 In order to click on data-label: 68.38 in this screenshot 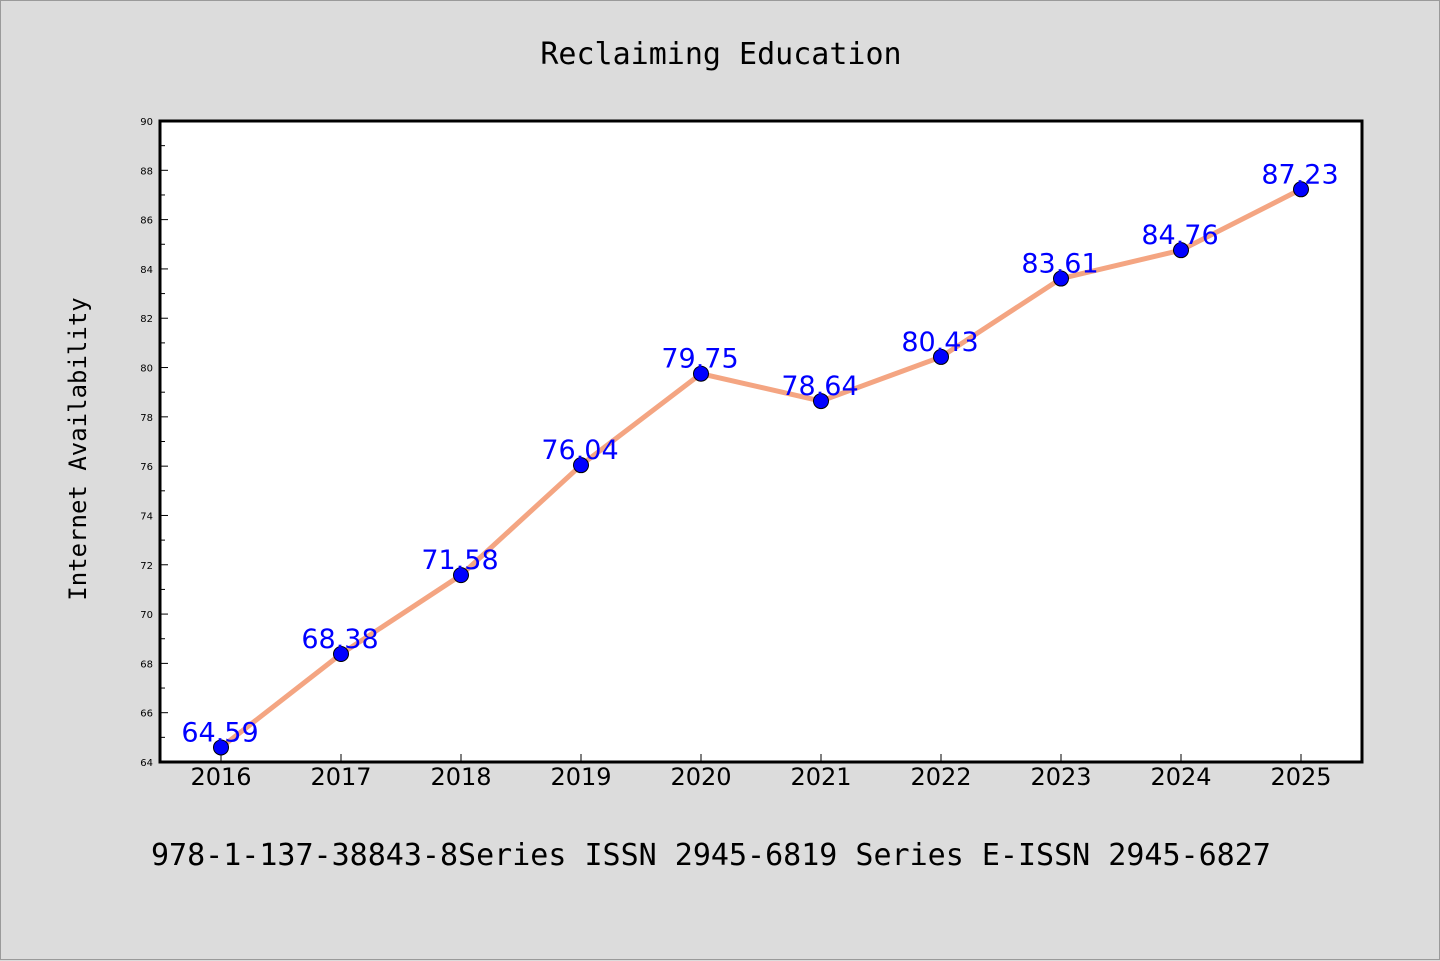, I will do `click(339, 639)`.